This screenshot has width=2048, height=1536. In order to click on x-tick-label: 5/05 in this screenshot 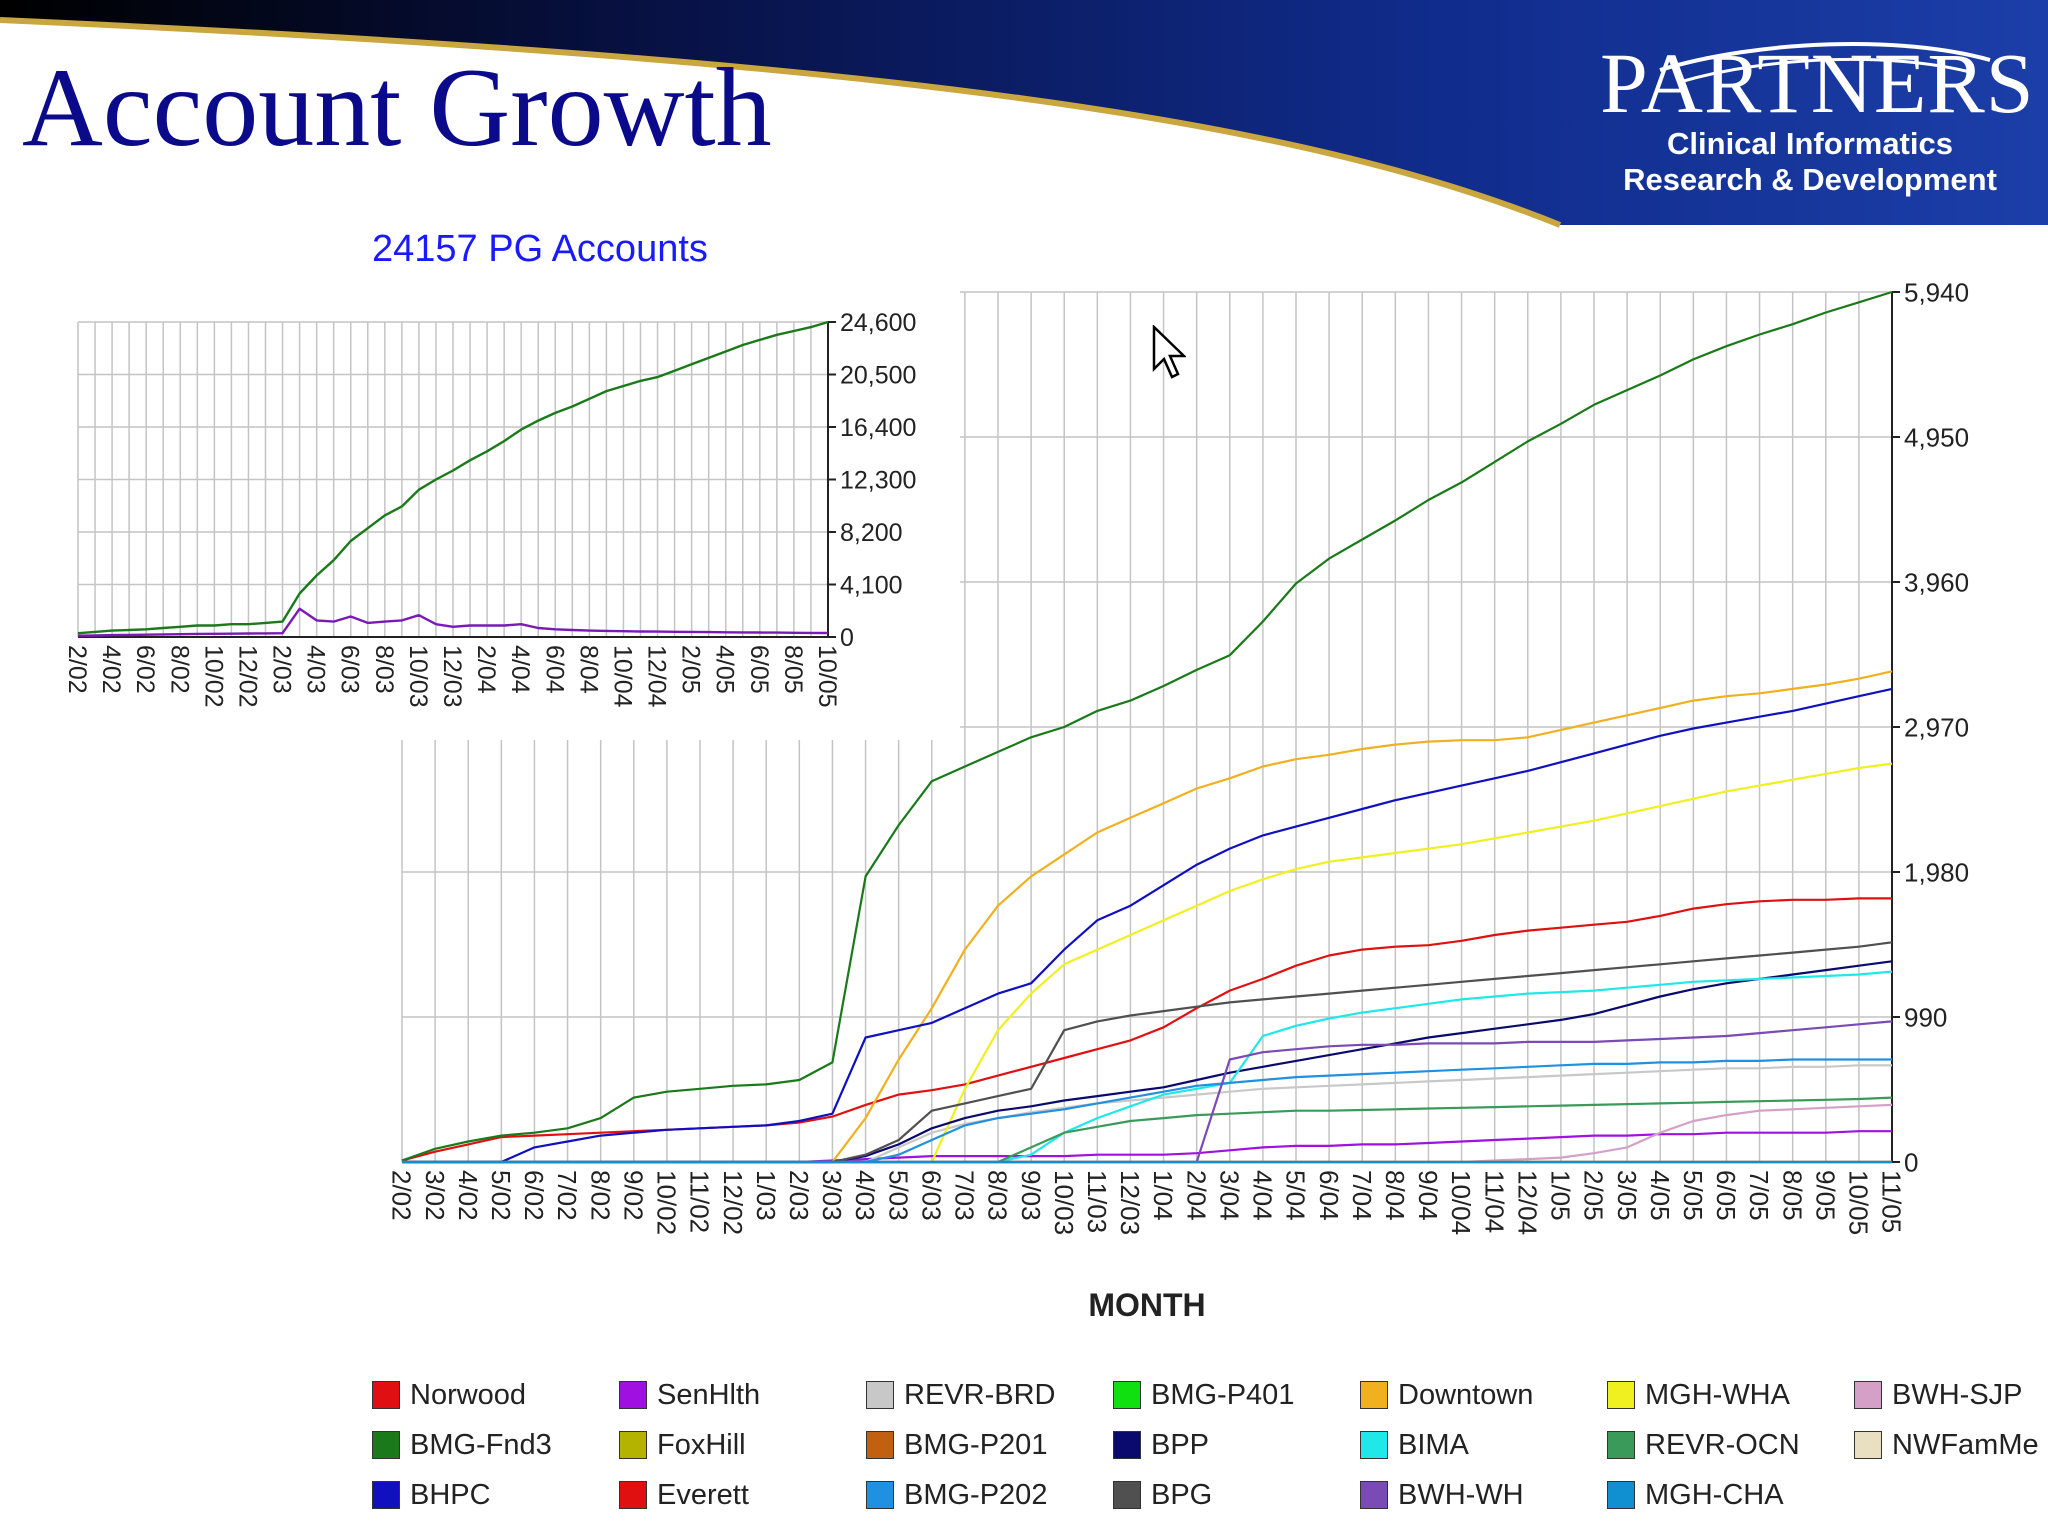, I will do `click(1693, 1195)`.